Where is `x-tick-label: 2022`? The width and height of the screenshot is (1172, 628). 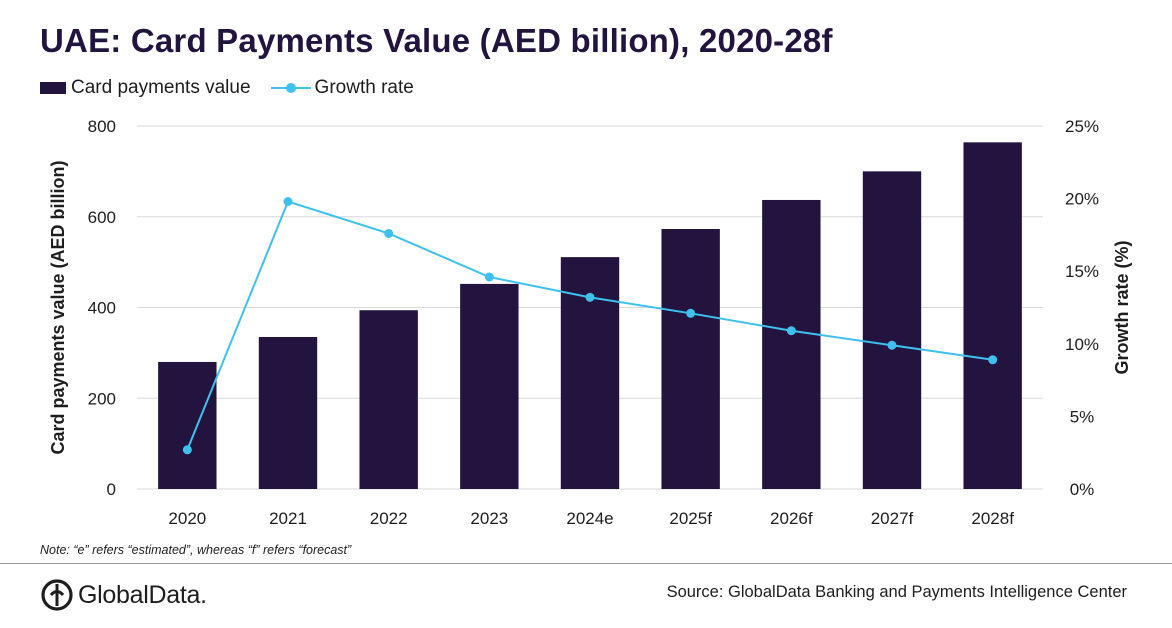 x-tick-label: 2022 is located at coordinates (389, 518).